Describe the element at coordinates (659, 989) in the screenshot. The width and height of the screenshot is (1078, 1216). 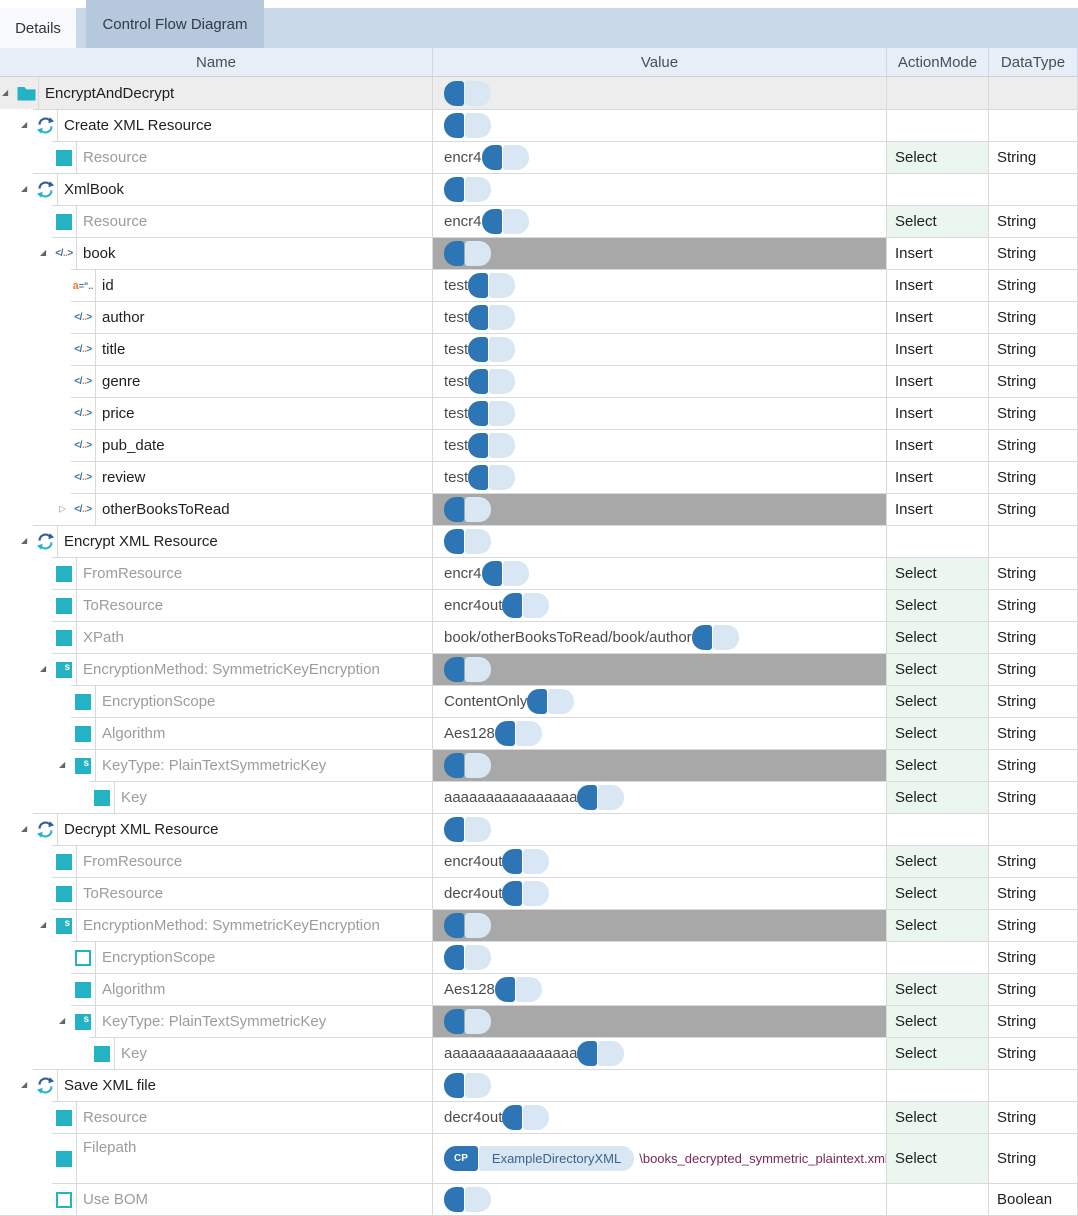
I see `value-cell: Aes128` at that location.